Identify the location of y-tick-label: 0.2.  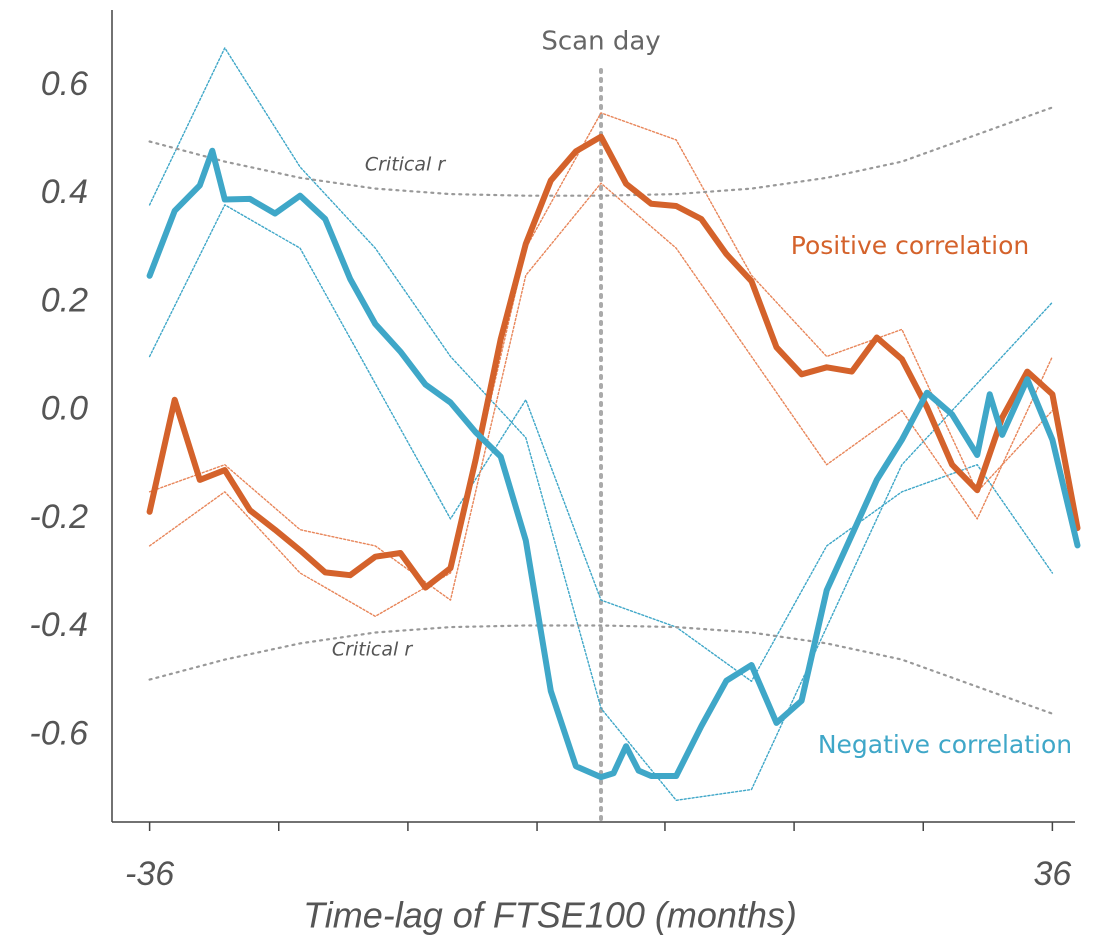
(64, 300).